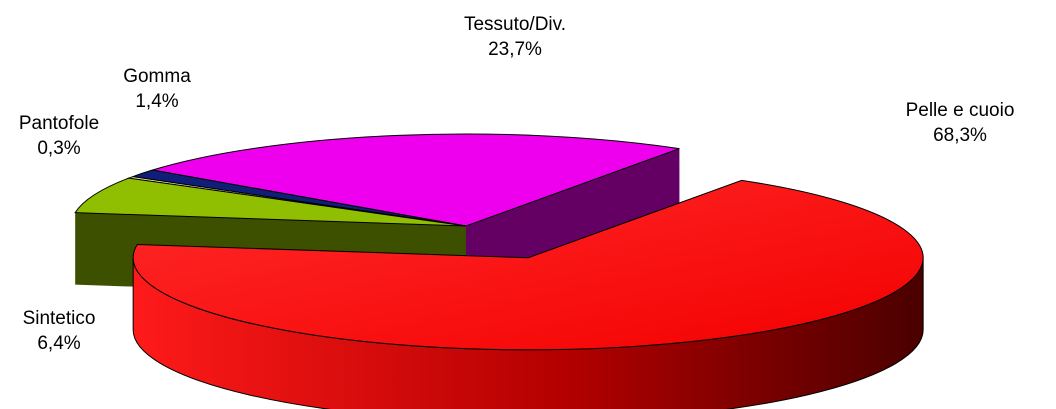  I want to click on label-name-gomma: Gomma, so click(157, 76).